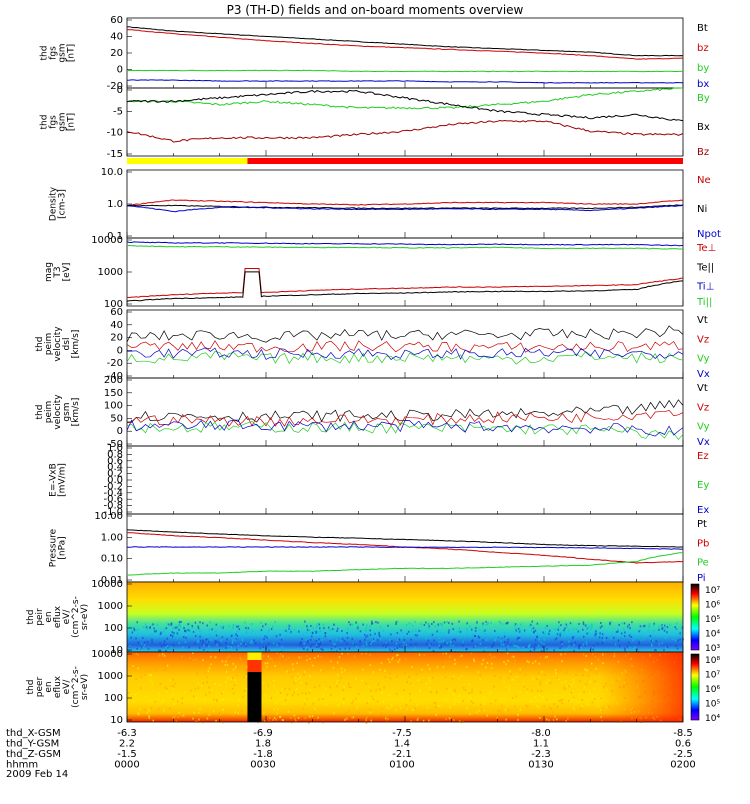 Image resolution: width=750 pixels, height=804 pixels. Describe the element at coordinates (40, 412) in the screenshot. I see `ylabel-line: thd` at that location.